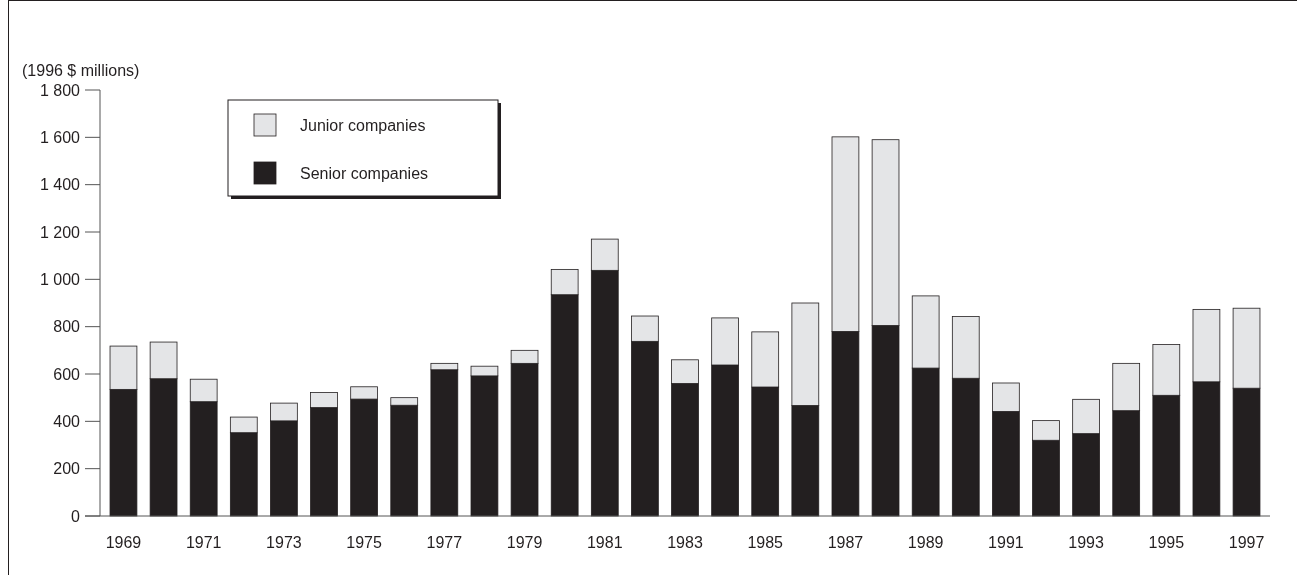 Image resolution: width=1297 pixels, height=575 pixels. What do you see at coordinates (845, 542) in the screenshot?
I see `x-tick-label: 1987` at bounding box center [845, 542].